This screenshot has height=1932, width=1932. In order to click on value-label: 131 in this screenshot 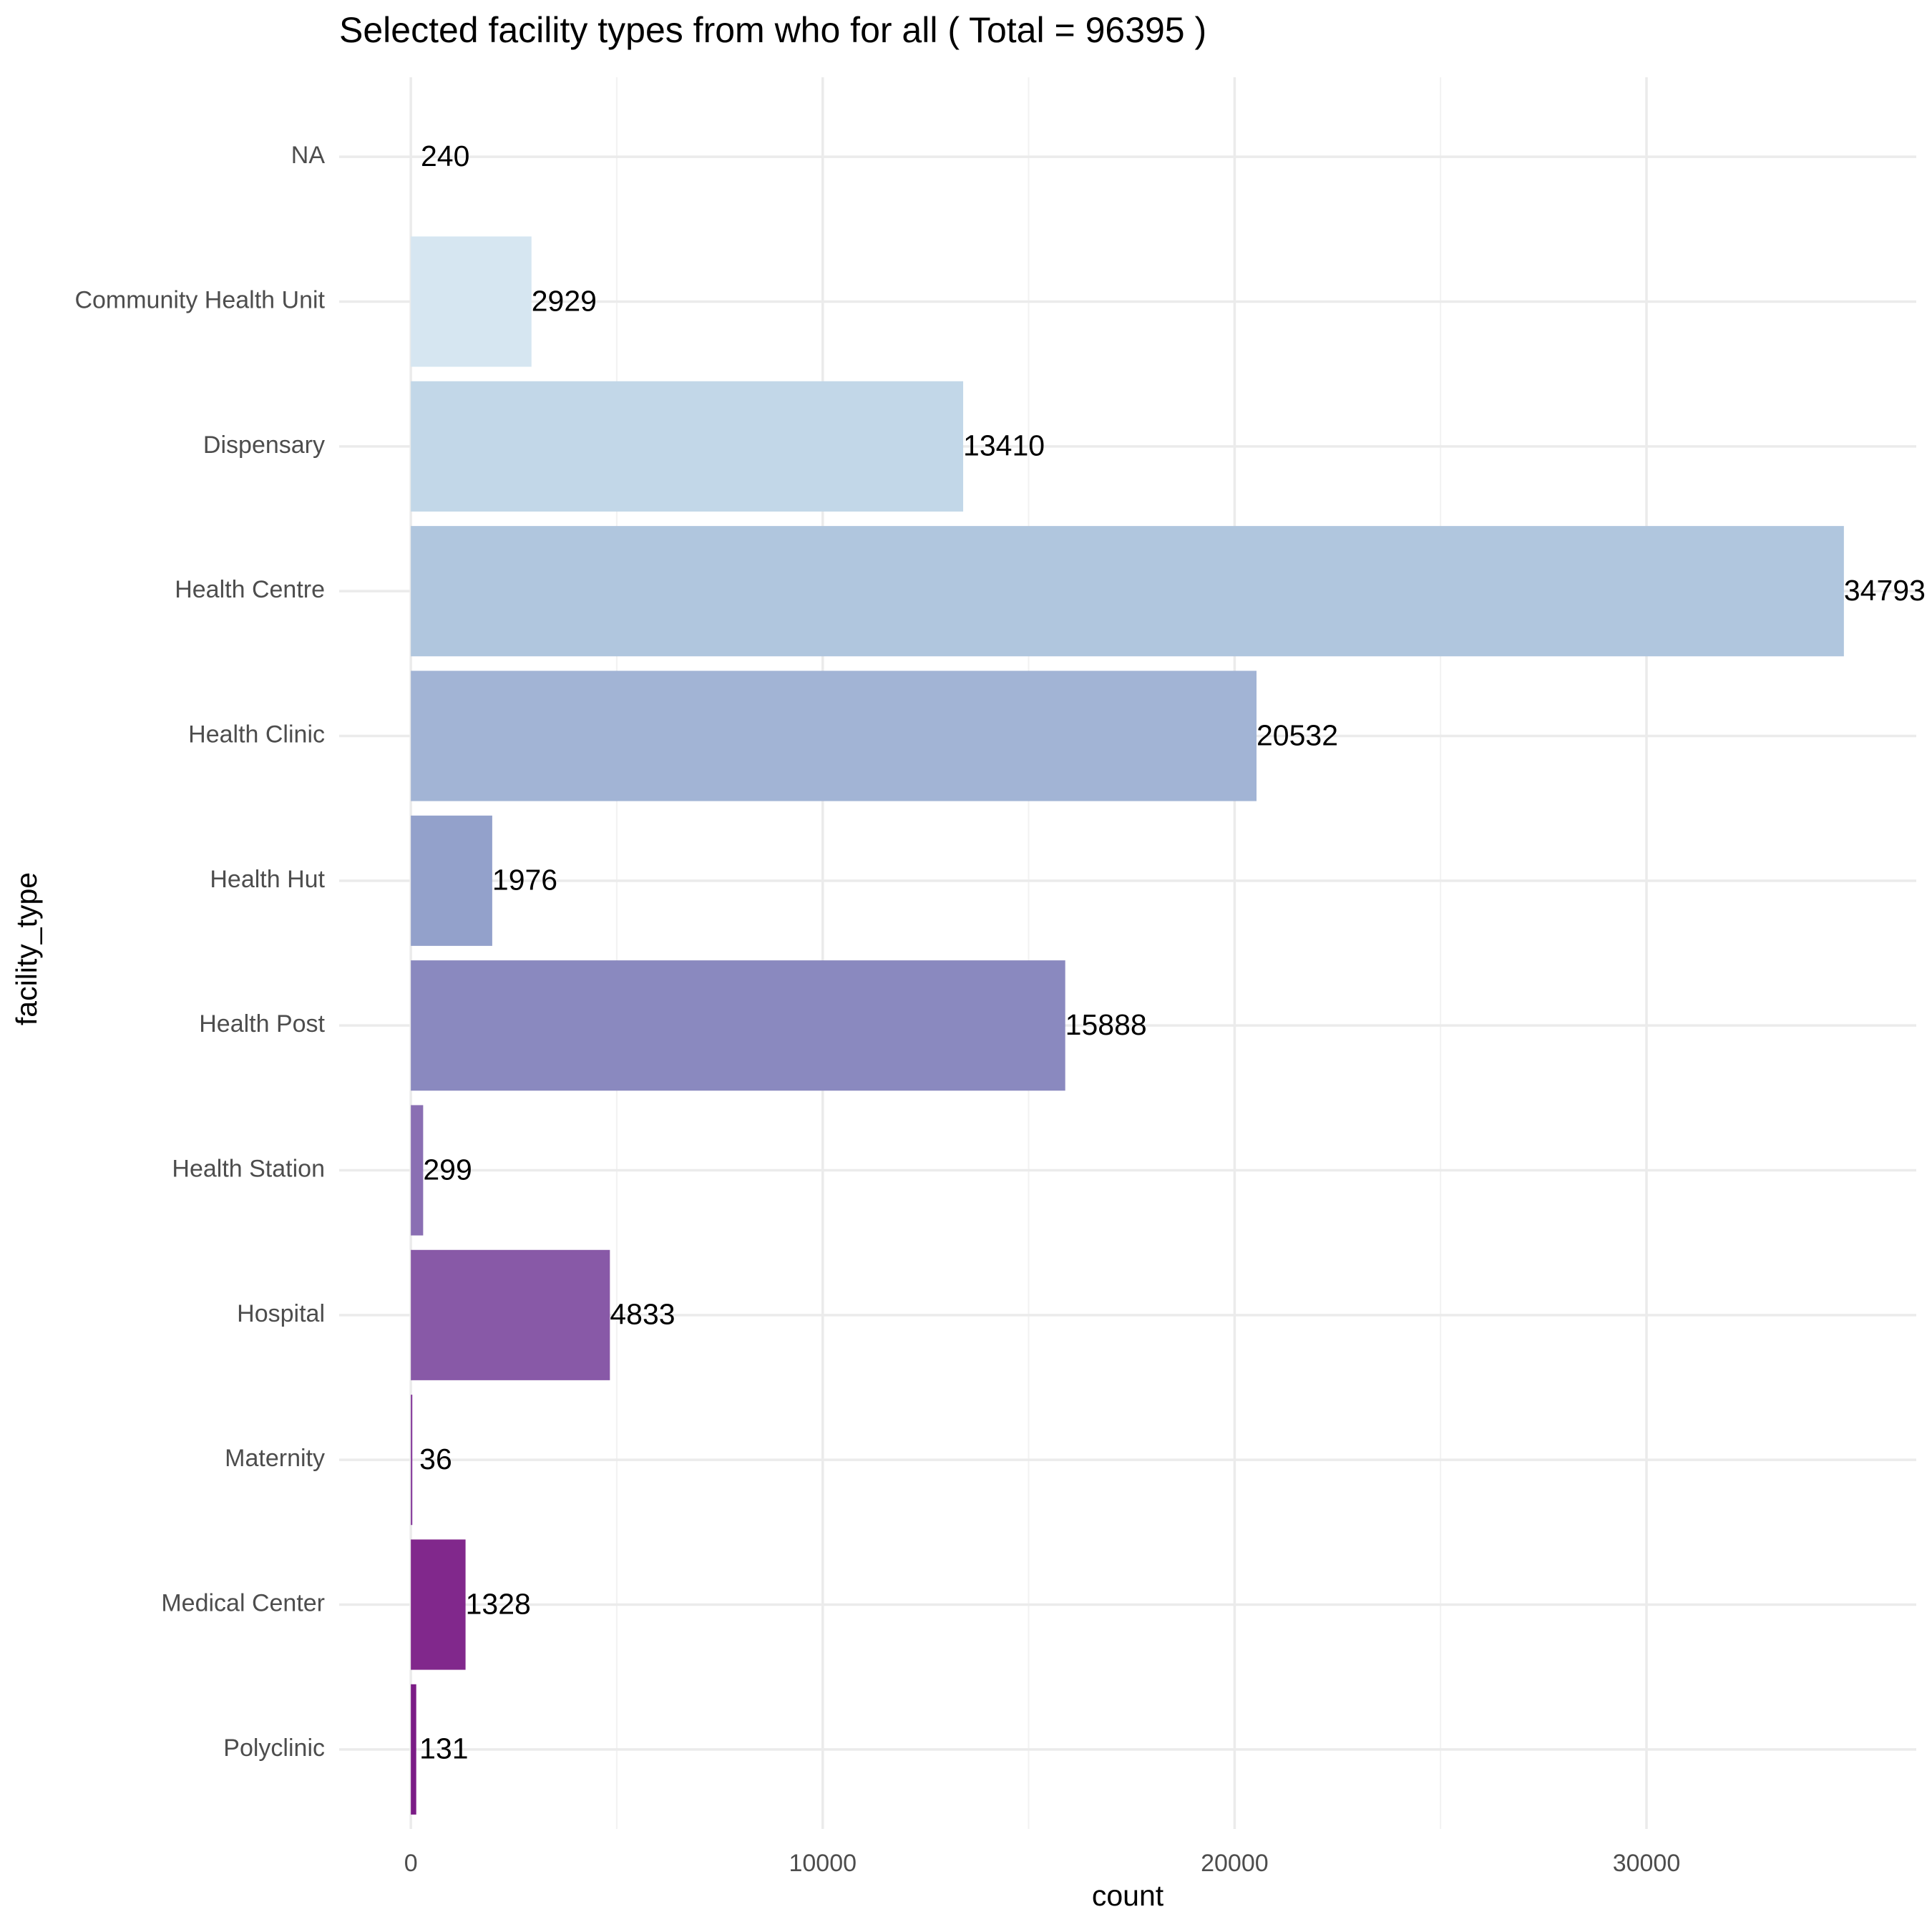, I will do `click(443, 1748)`.